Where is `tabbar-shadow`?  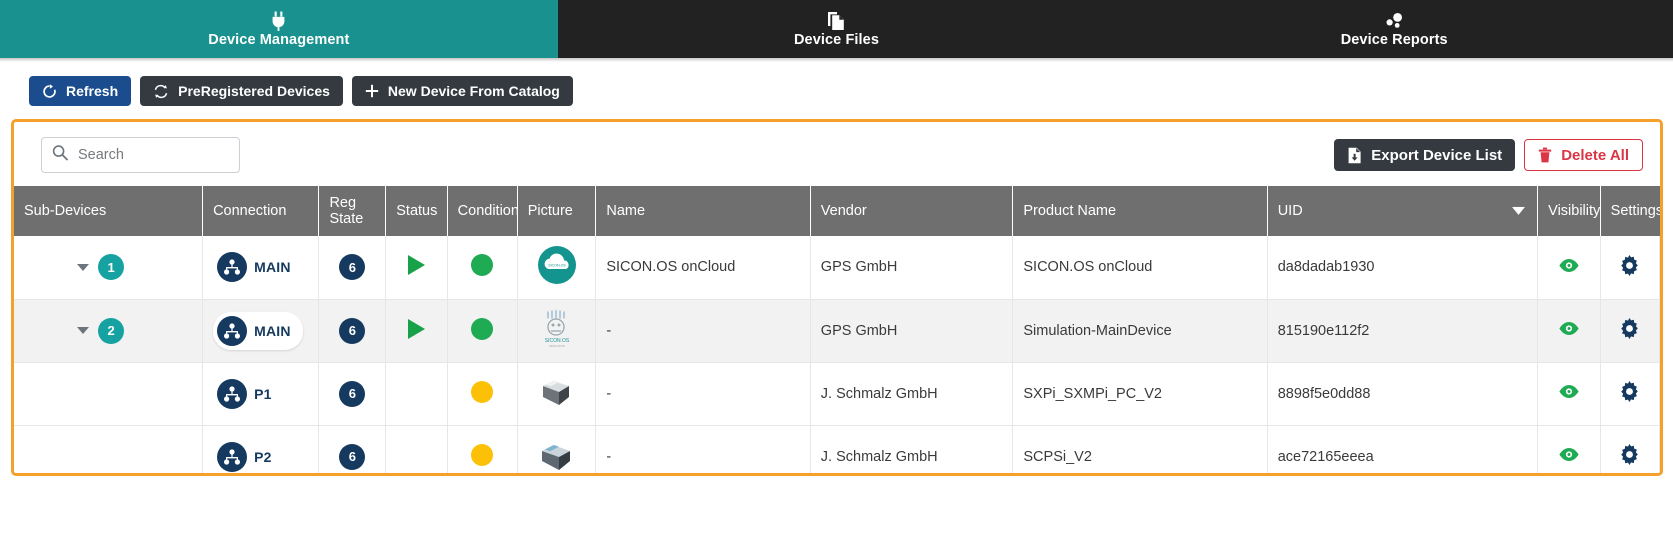
tabbar-shadow is located at coordinates (836, 60).